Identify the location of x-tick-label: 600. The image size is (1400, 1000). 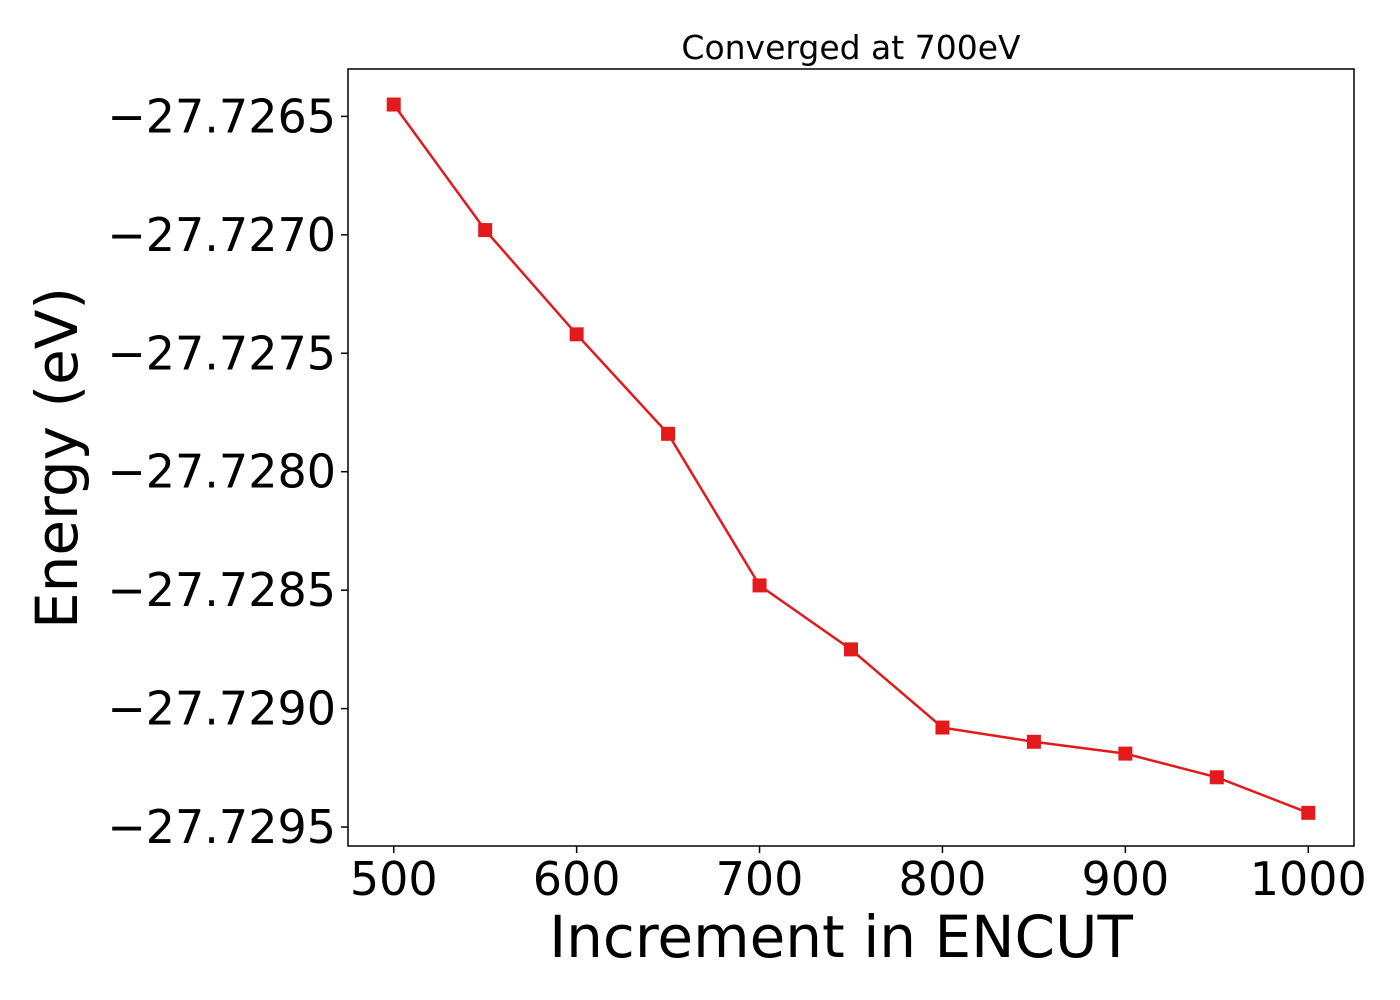
(577, 879).